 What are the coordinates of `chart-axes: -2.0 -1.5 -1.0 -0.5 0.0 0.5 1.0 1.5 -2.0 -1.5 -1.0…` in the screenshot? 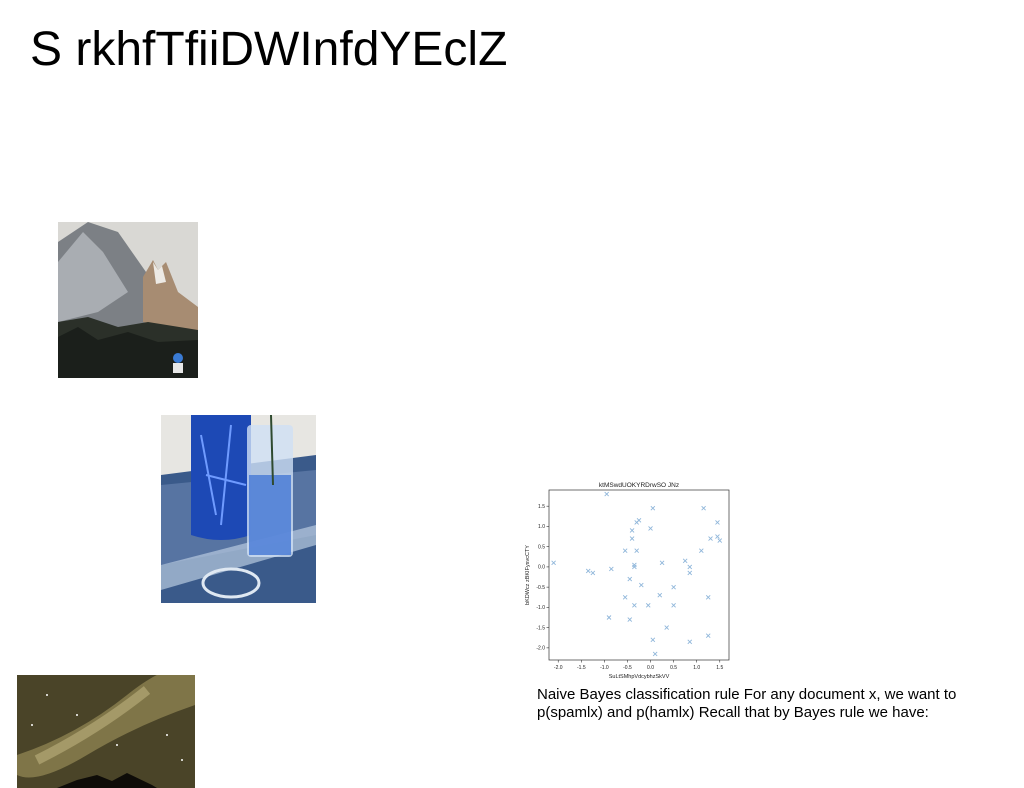 It's located at (633, 580).